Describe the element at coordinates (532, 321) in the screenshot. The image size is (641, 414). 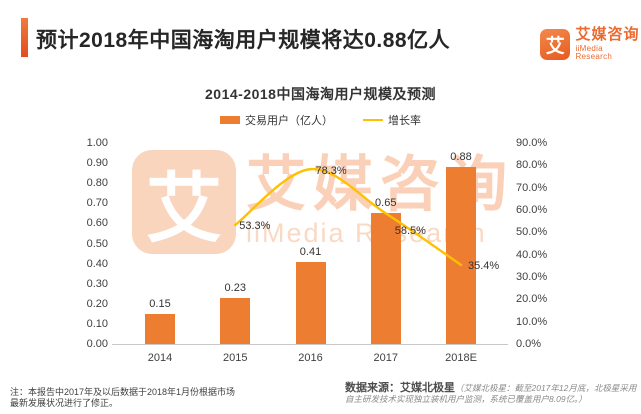
I see `secondary-y-axis-tick-label: 10.0%` at that location.